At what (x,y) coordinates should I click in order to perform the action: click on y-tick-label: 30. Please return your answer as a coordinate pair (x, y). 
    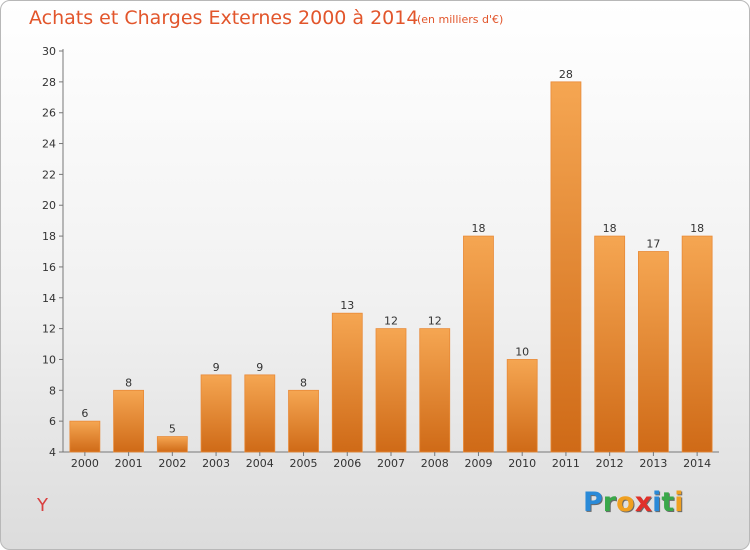
    Looking at the image, I should click on (49, 51).